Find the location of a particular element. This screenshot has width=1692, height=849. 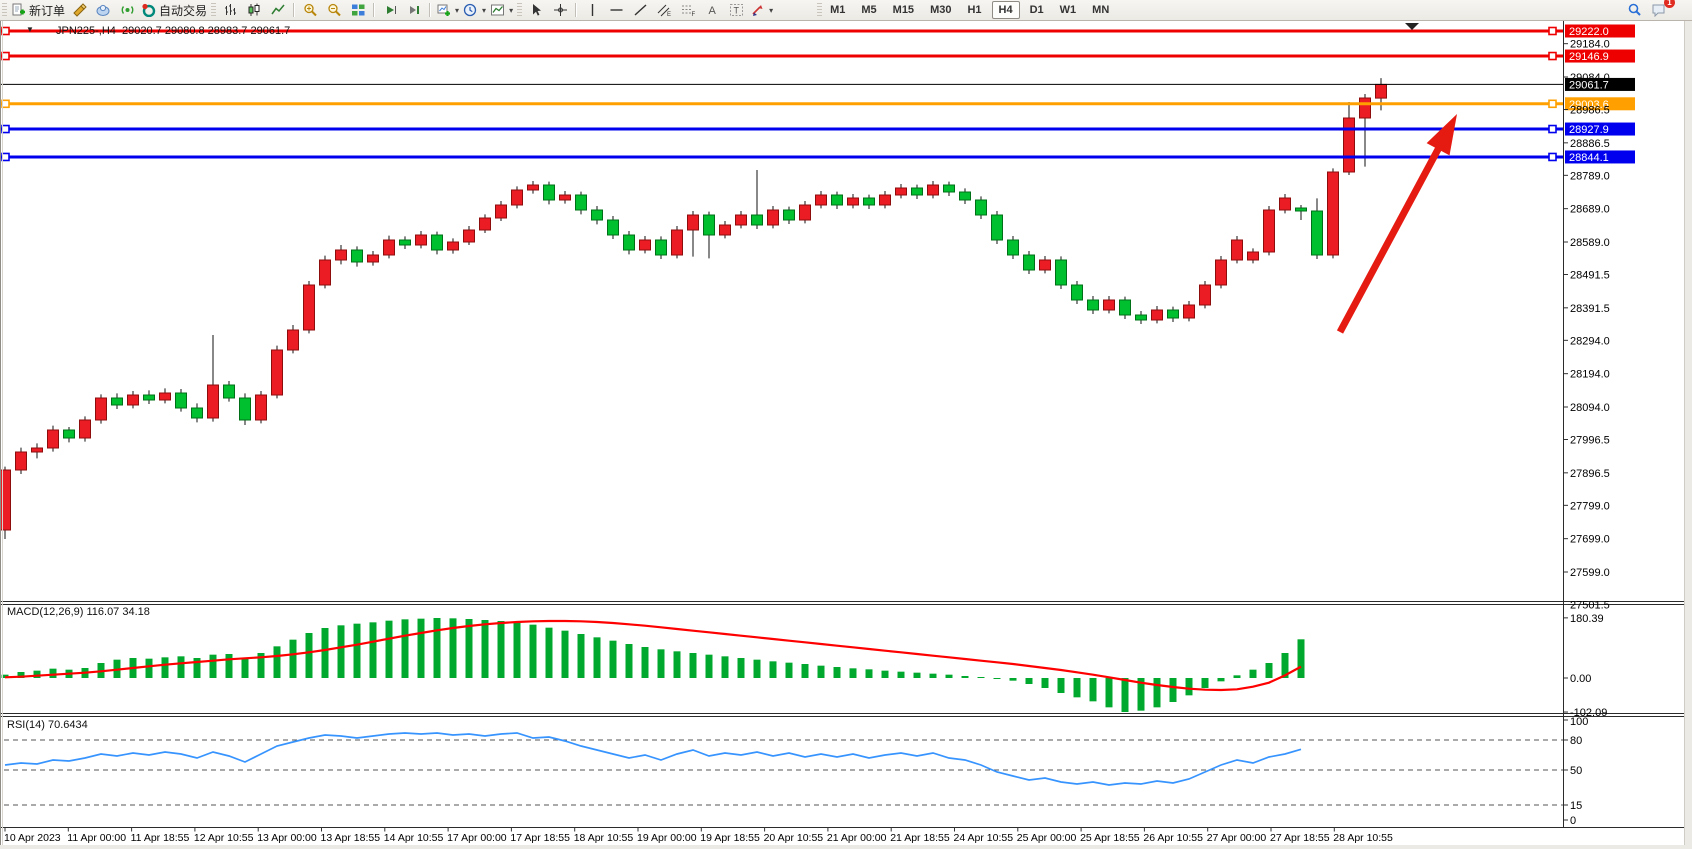

fibonacci-tool: F is located at coordinates (688, 10).